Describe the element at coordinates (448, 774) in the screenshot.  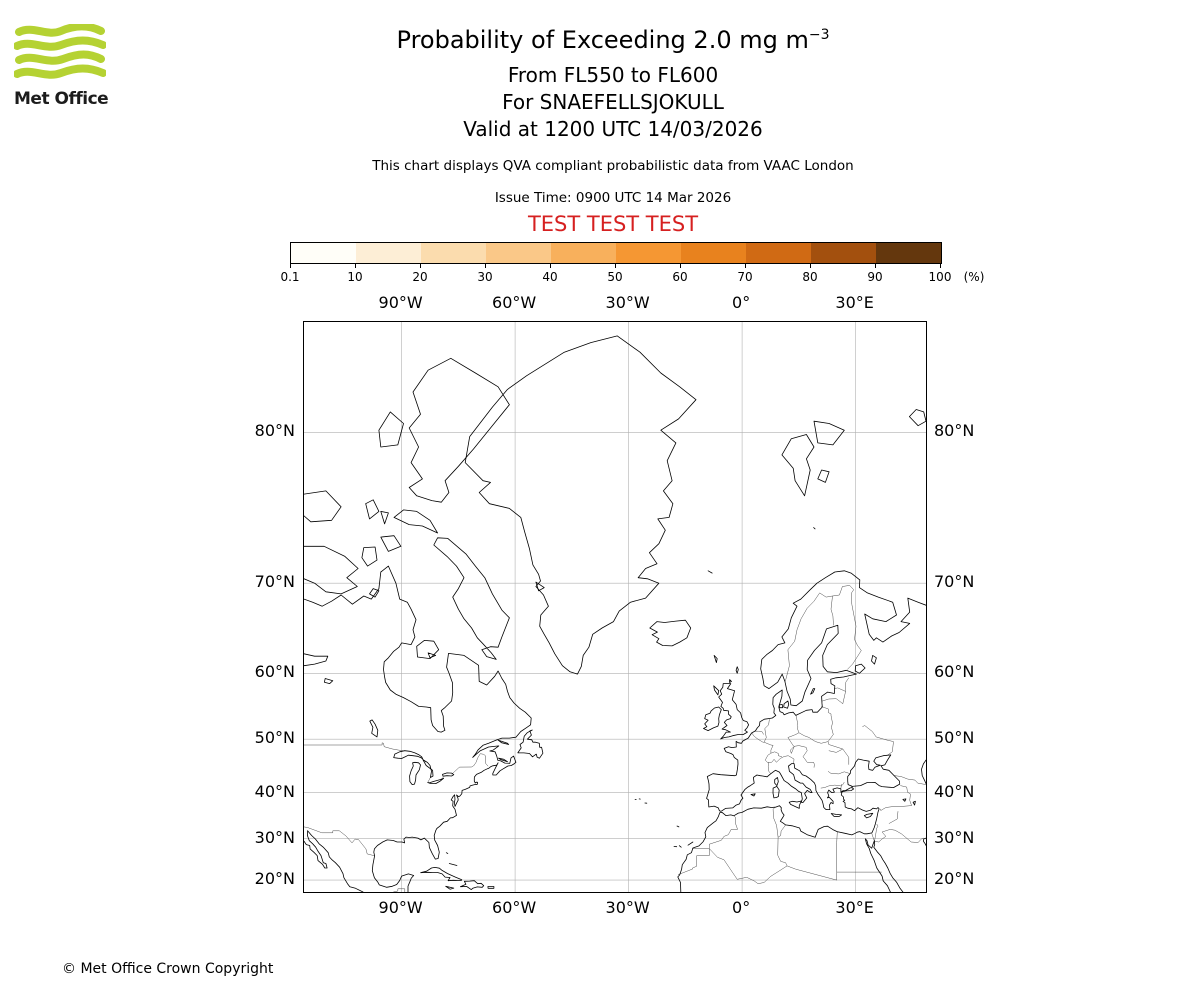
I see `coastline-lake-ontario` at that location.